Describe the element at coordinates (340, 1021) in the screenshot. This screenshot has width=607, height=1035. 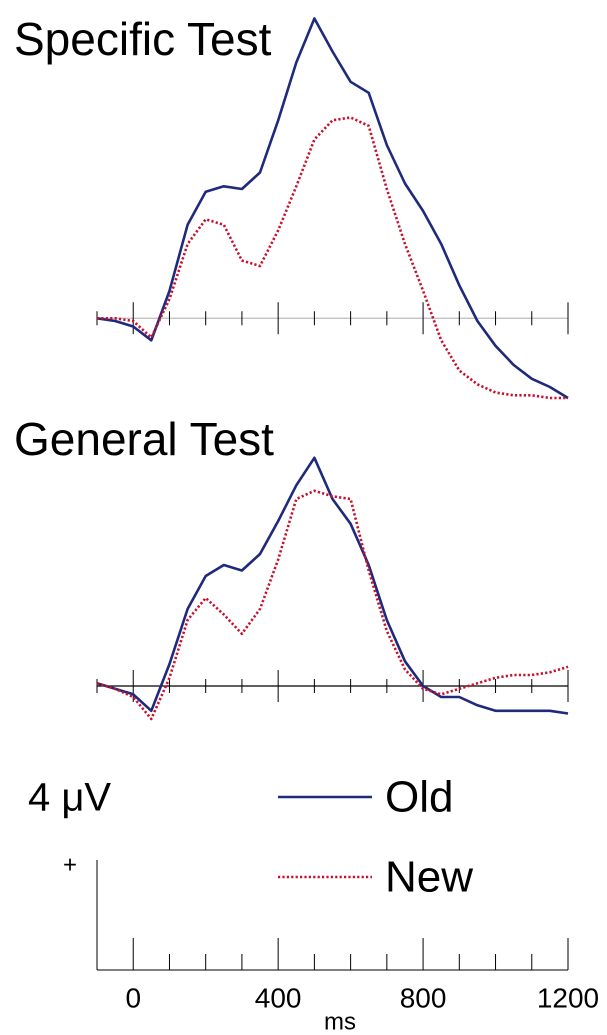
I see `x-axis-label: ms` at that location.